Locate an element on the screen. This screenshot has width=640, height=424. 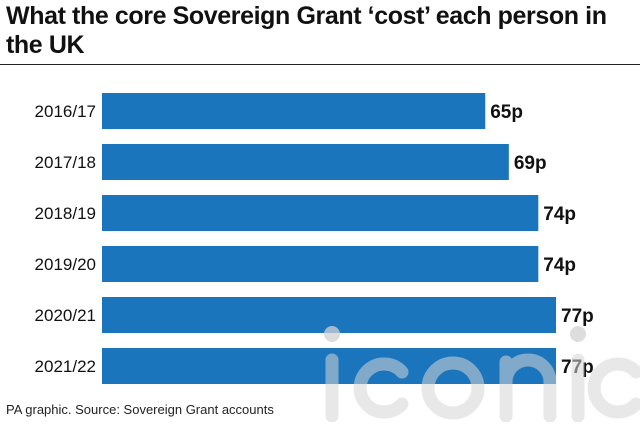
value-label: 65p is located at coordinates (506, 112).